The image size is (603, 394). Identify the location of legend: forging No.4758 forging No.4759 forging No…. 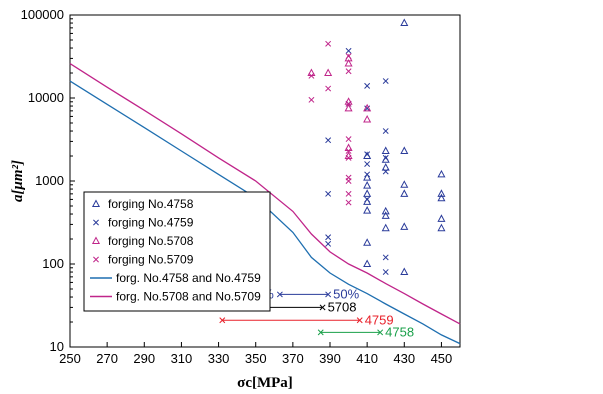
(177, 251).